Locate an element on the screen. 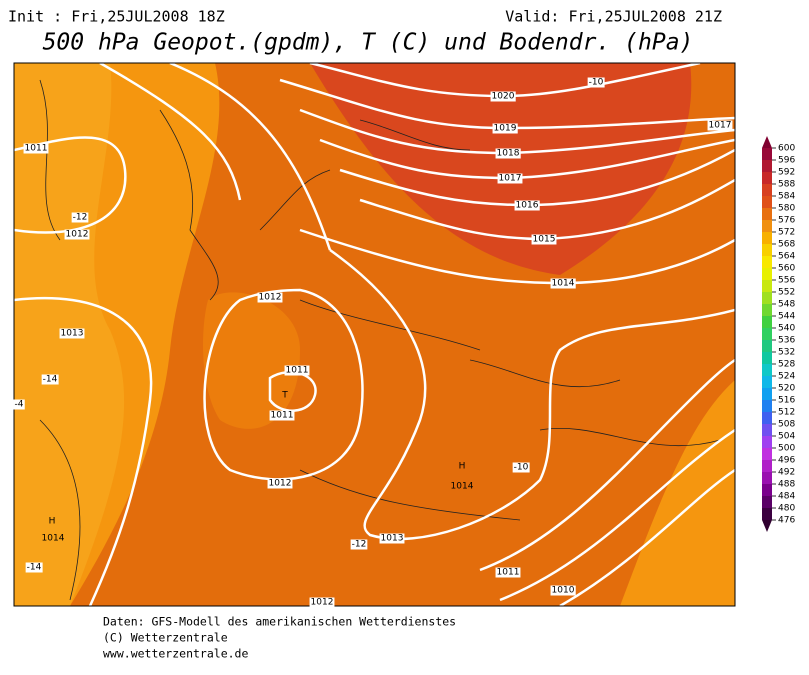 This screenshot has width=809, height=675. contour-label: 1010 is located at coordinates (563, 591).